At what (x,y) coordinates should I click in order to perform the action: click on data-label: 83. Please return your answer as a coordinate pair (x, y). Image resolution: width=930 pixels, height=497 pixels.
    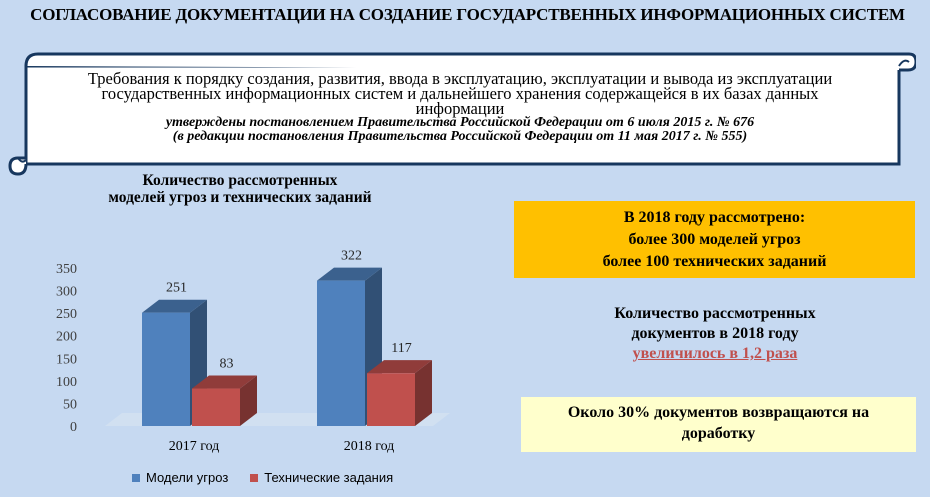
    Looking at the image, I should click on (227, 364).